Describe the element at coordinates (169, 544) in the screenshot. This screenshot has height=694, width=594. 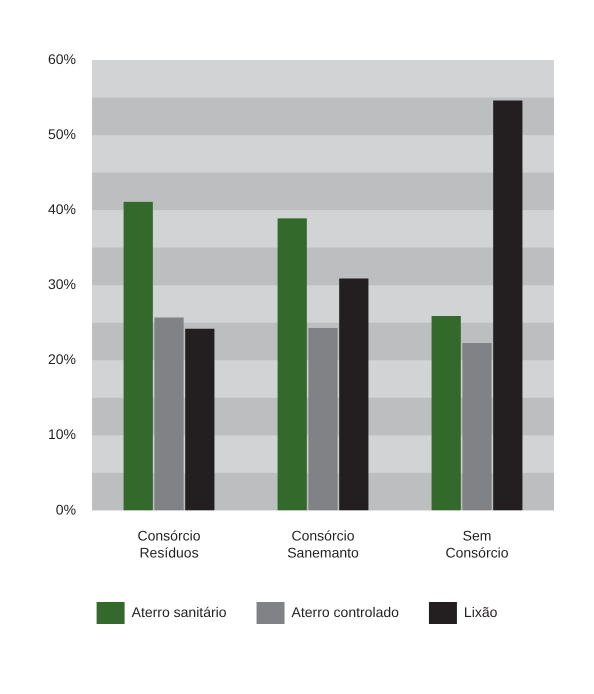
I see `x-tick-label: Consórcio Resíduos` at that location.